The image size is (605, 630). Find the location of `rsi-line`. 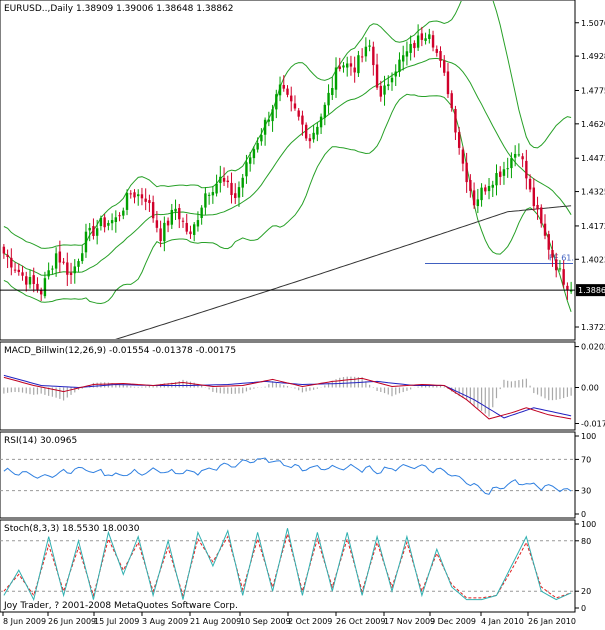

rsi-line is located at coordinates (287, 476).